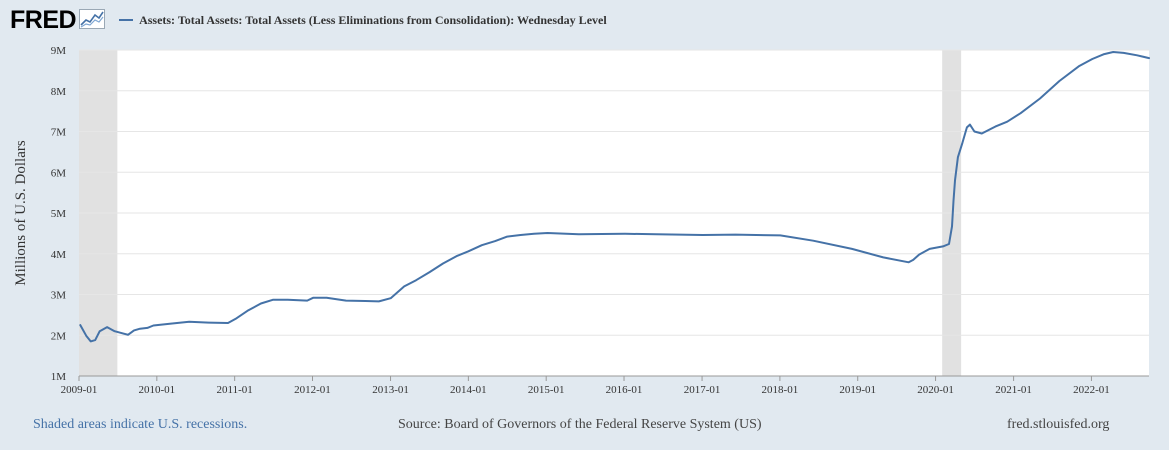 Image resolution: width=1169 pixels, height=450 pixels. Describe the element at coordinates (59, 377) in the screenshot. I see `y-tick-label: 1M` at that location.